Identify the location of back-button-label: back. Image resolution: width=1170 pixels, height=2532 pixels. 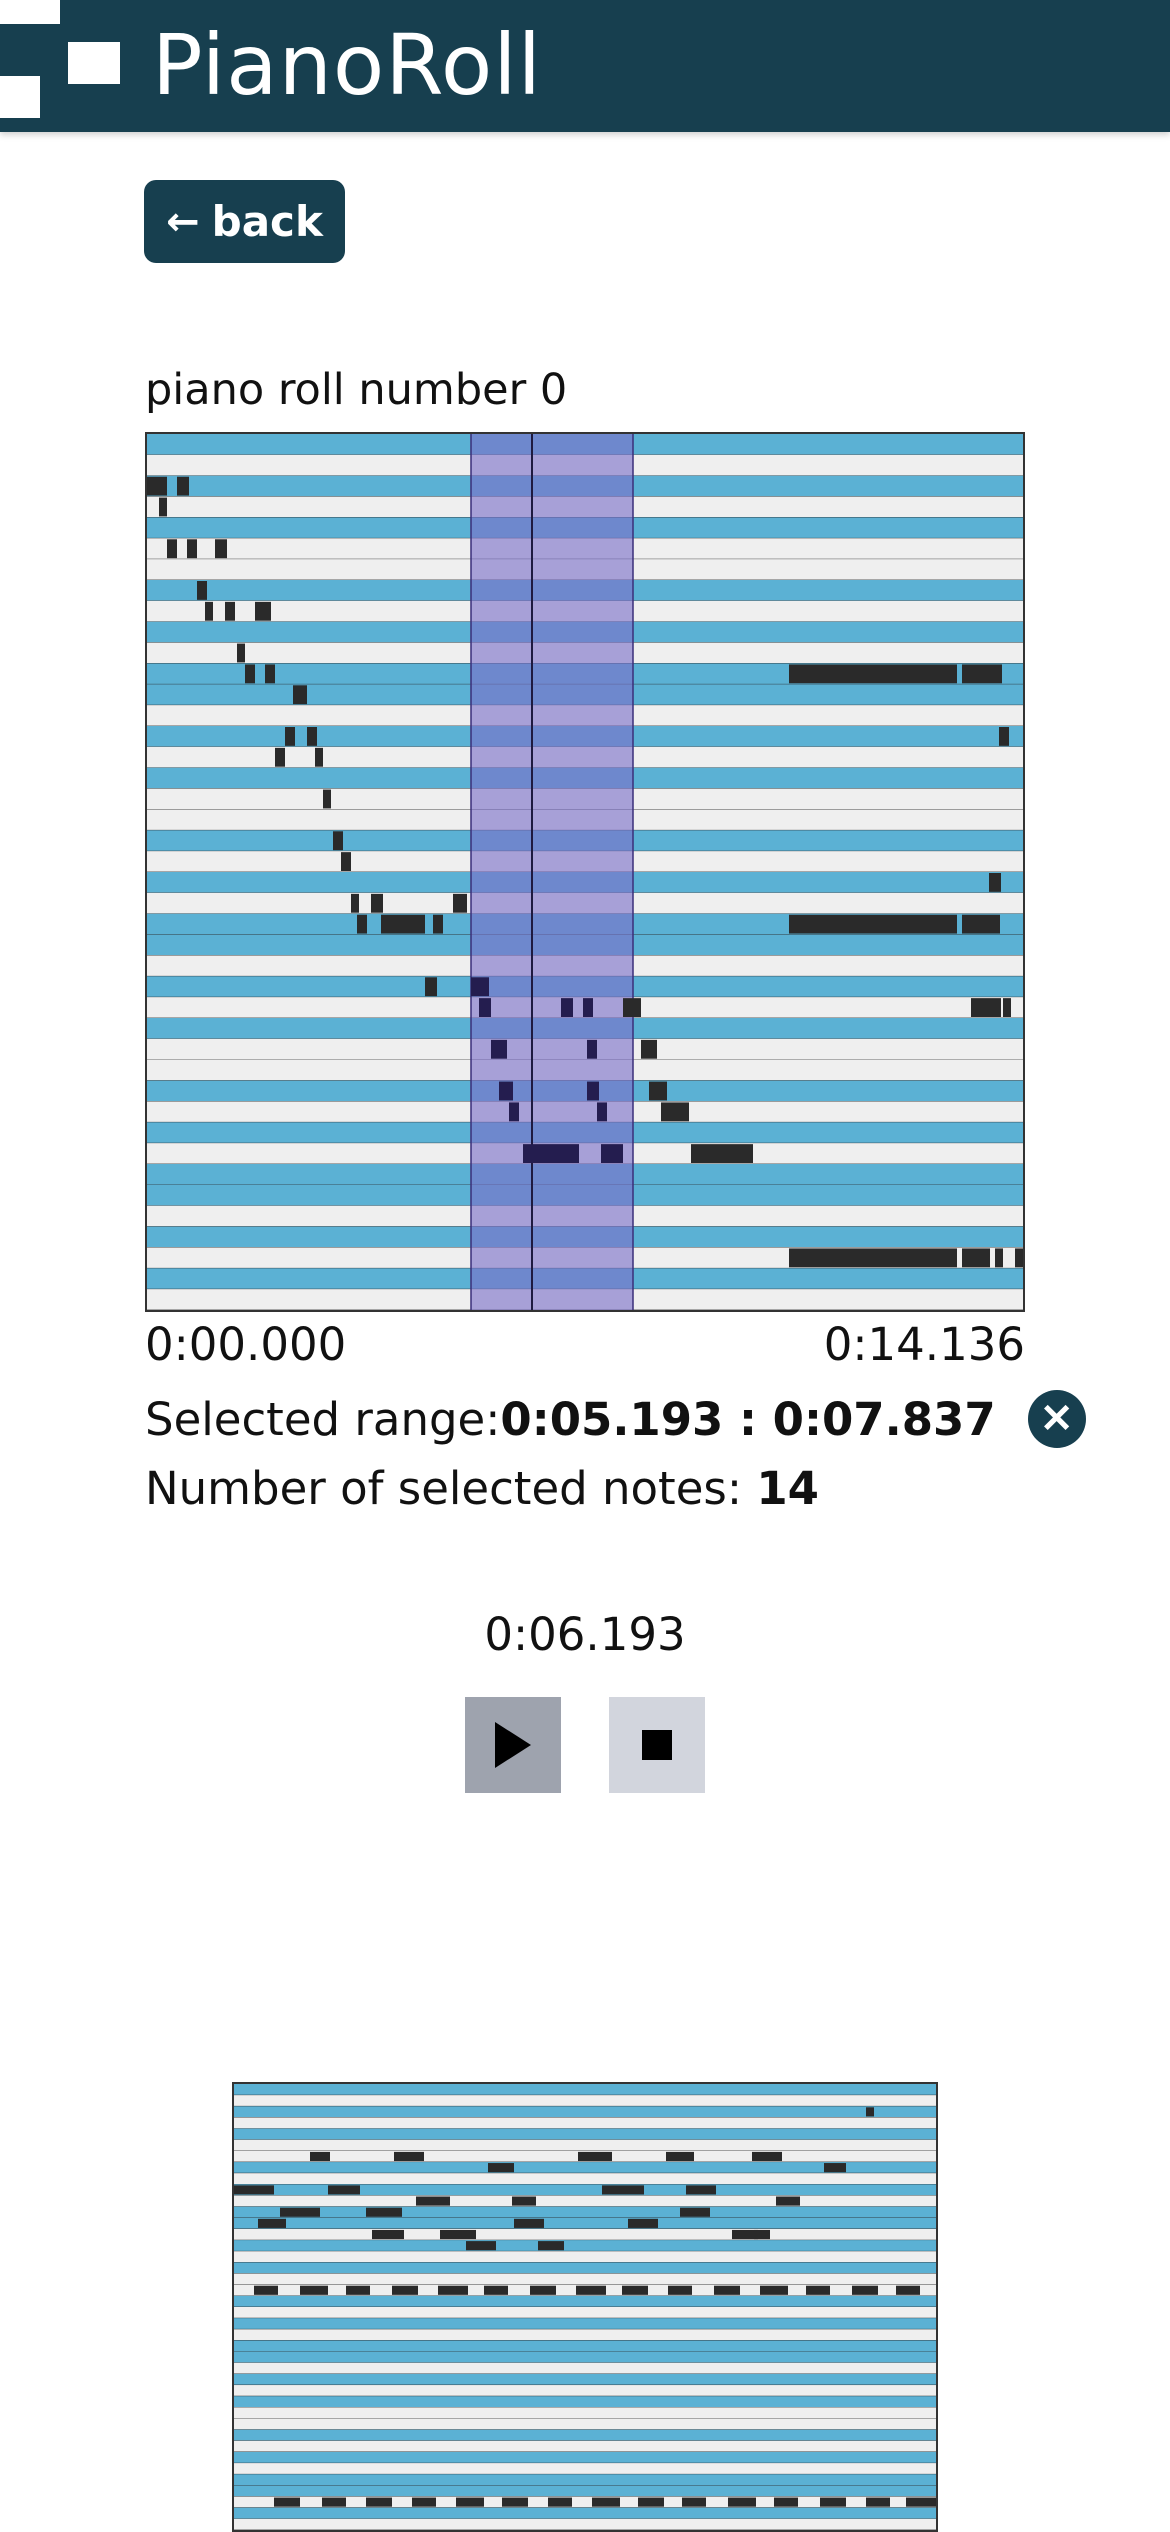
(267, 221).